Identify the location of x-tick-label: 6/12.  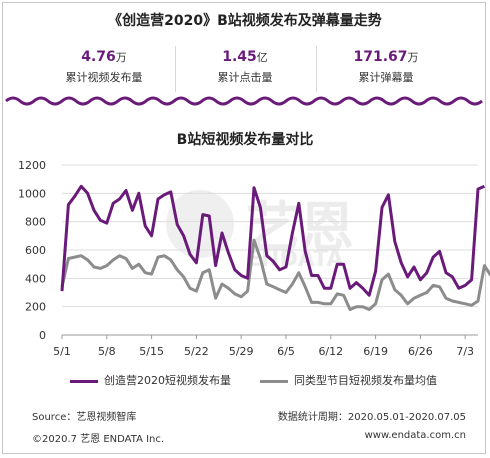
(330, 351).